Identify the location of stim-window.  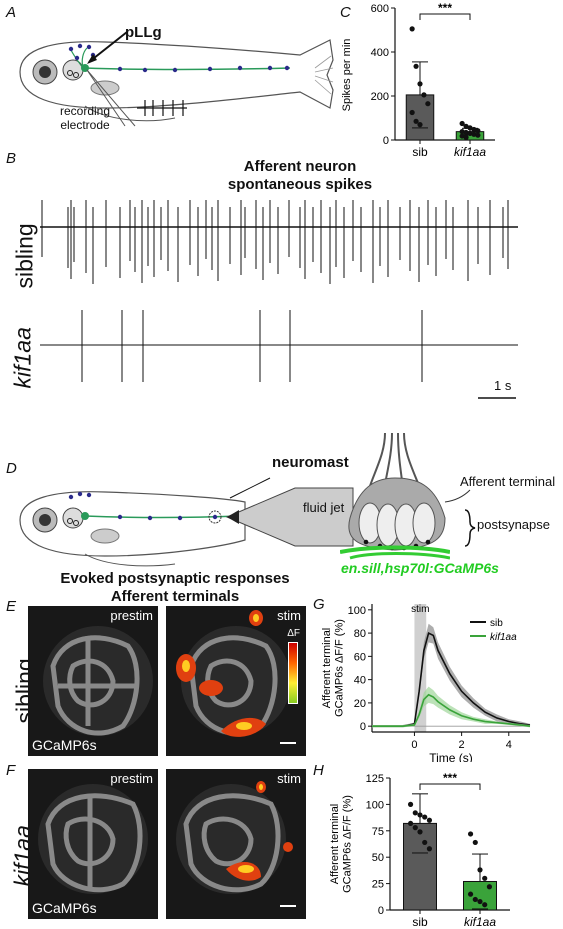
(420, 668).